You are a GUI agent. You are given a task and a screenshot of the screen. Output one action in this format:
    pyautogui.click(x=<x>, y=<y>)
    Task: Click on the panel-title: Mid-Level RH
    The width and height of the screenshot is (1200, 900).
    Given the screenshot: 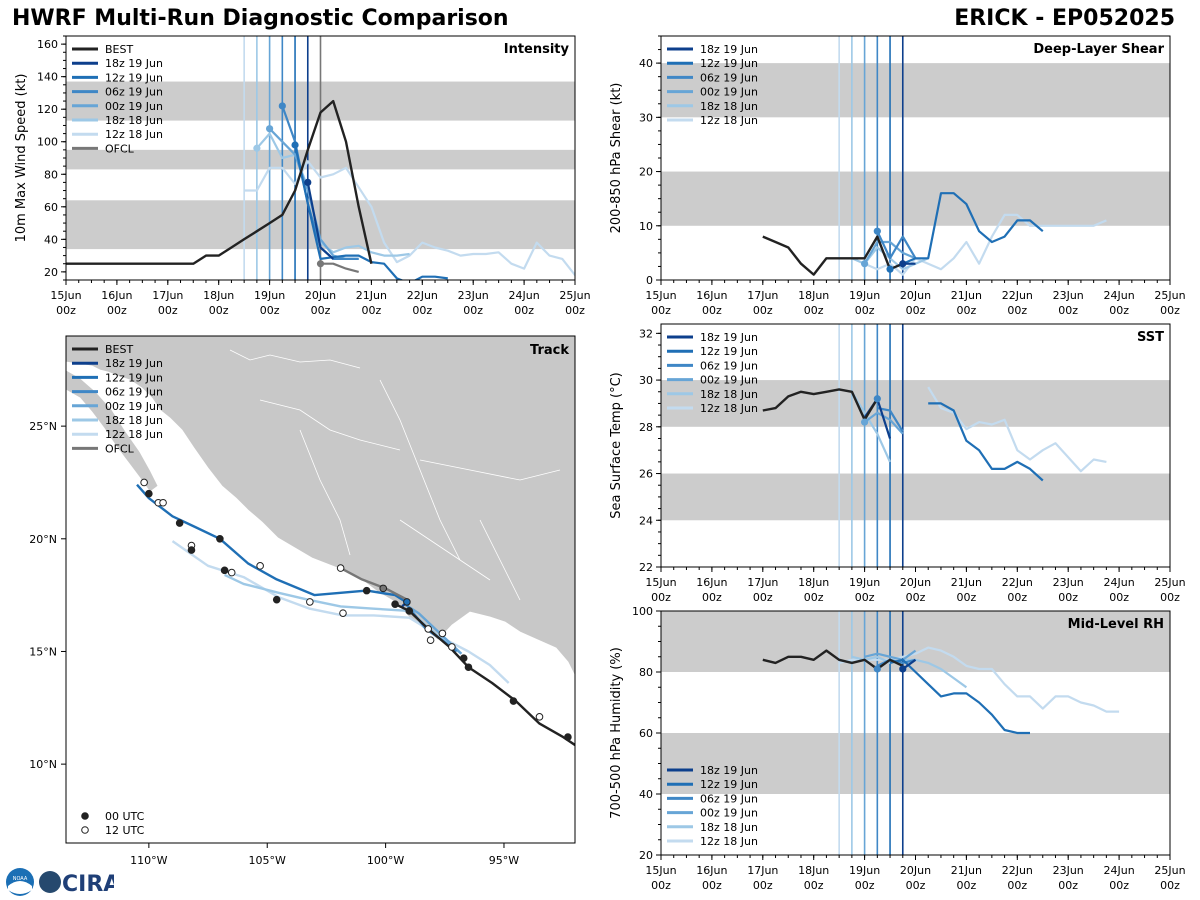 What is the action you would take?
    pyautogui.click(x=1116, y=624)
    